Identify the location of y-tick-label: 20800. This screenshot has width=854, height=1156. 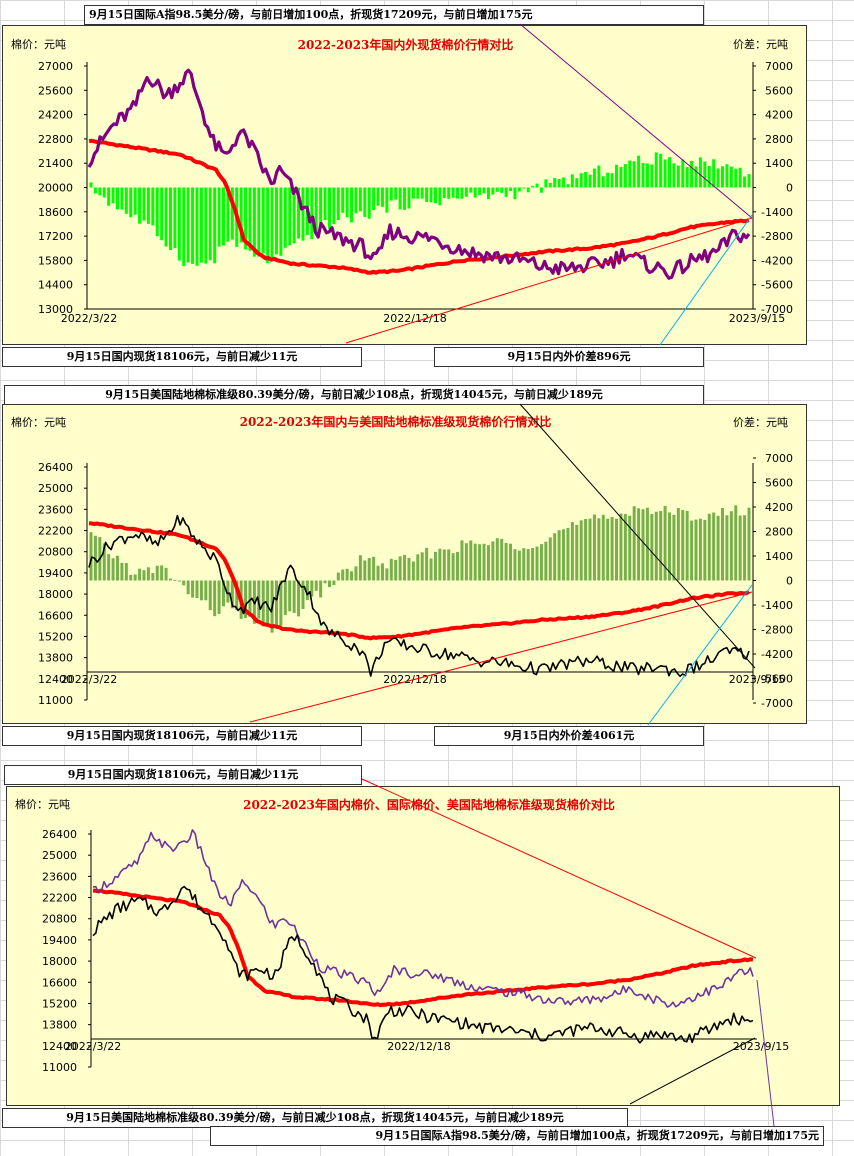
(55, 552).